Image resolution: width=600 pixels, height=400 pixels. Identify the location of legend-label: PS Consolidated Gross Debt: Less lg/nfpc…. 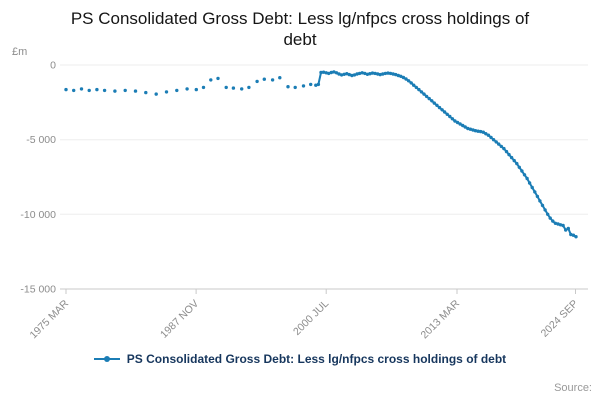
(316, 358).